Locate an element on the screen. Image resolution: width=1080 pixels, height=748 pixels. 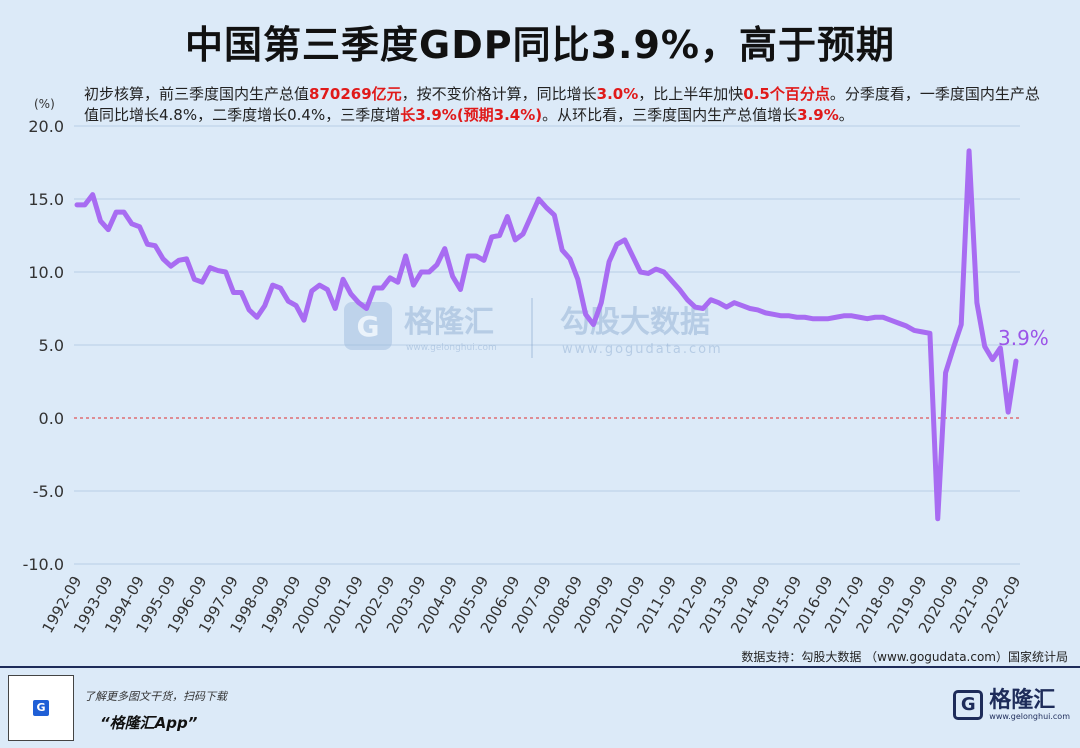
y-tick-label: -10.0 is located at coordinates (43, 564).